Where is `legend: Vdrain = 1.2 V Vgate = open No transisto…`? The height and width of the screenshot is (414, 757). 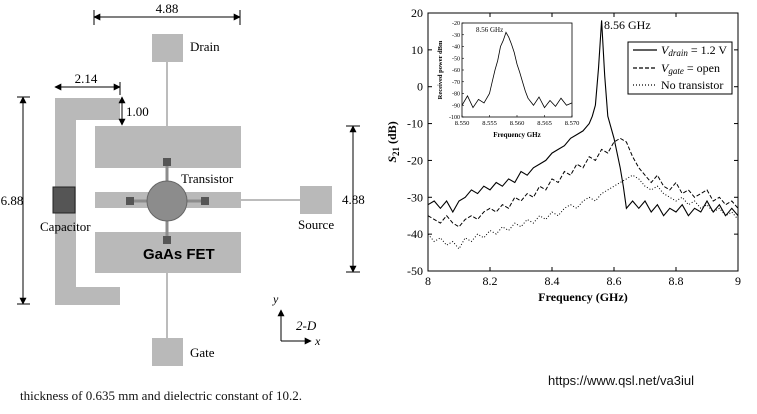 legend: Vdrain = 1.2 V Vgate = open No transisto… is located at coordinates (680, 68).